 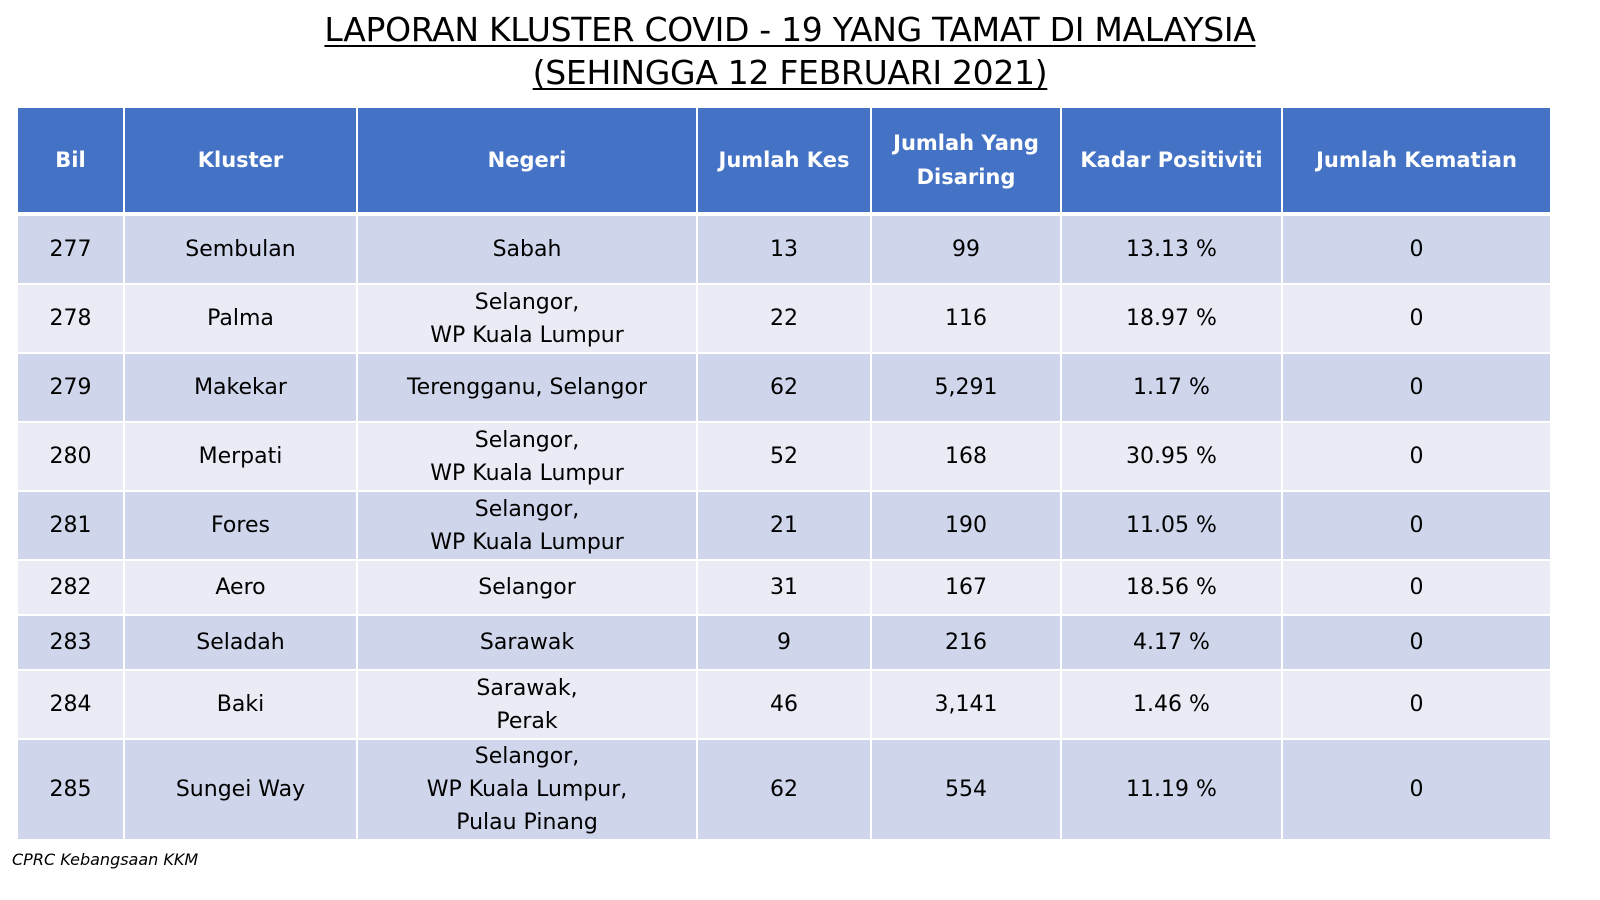 I want to click on header-jumlah-kes: Jumlah Kes, so click(x=784, y=162).